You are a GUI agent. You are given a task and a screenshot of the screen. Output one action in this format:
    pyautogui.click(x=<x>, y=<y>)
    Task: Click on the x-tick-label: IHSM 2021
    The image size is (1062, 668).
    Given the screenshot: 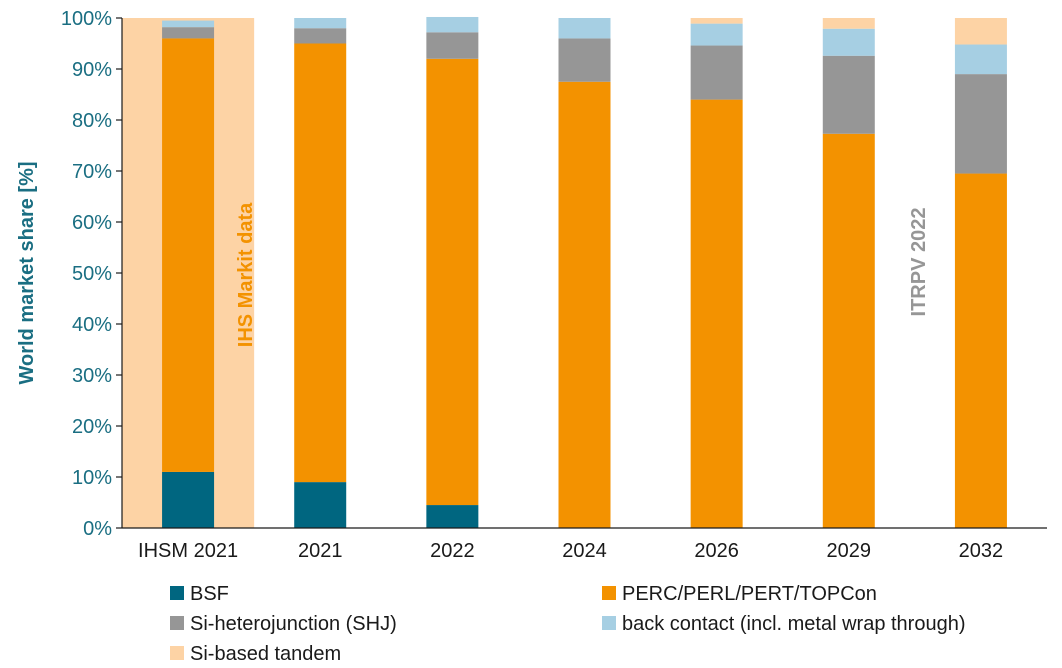 What is the action you would take?
    pyautogui.click(x=188, y=551)
    